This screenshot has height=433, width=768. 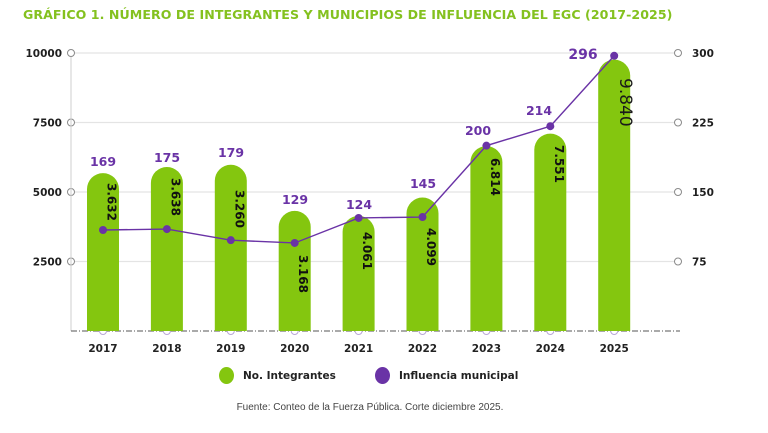 What do you see at coordinates (422, 264) in the screenshot?
I see `bar-2022` at bounding box center [422, 264].